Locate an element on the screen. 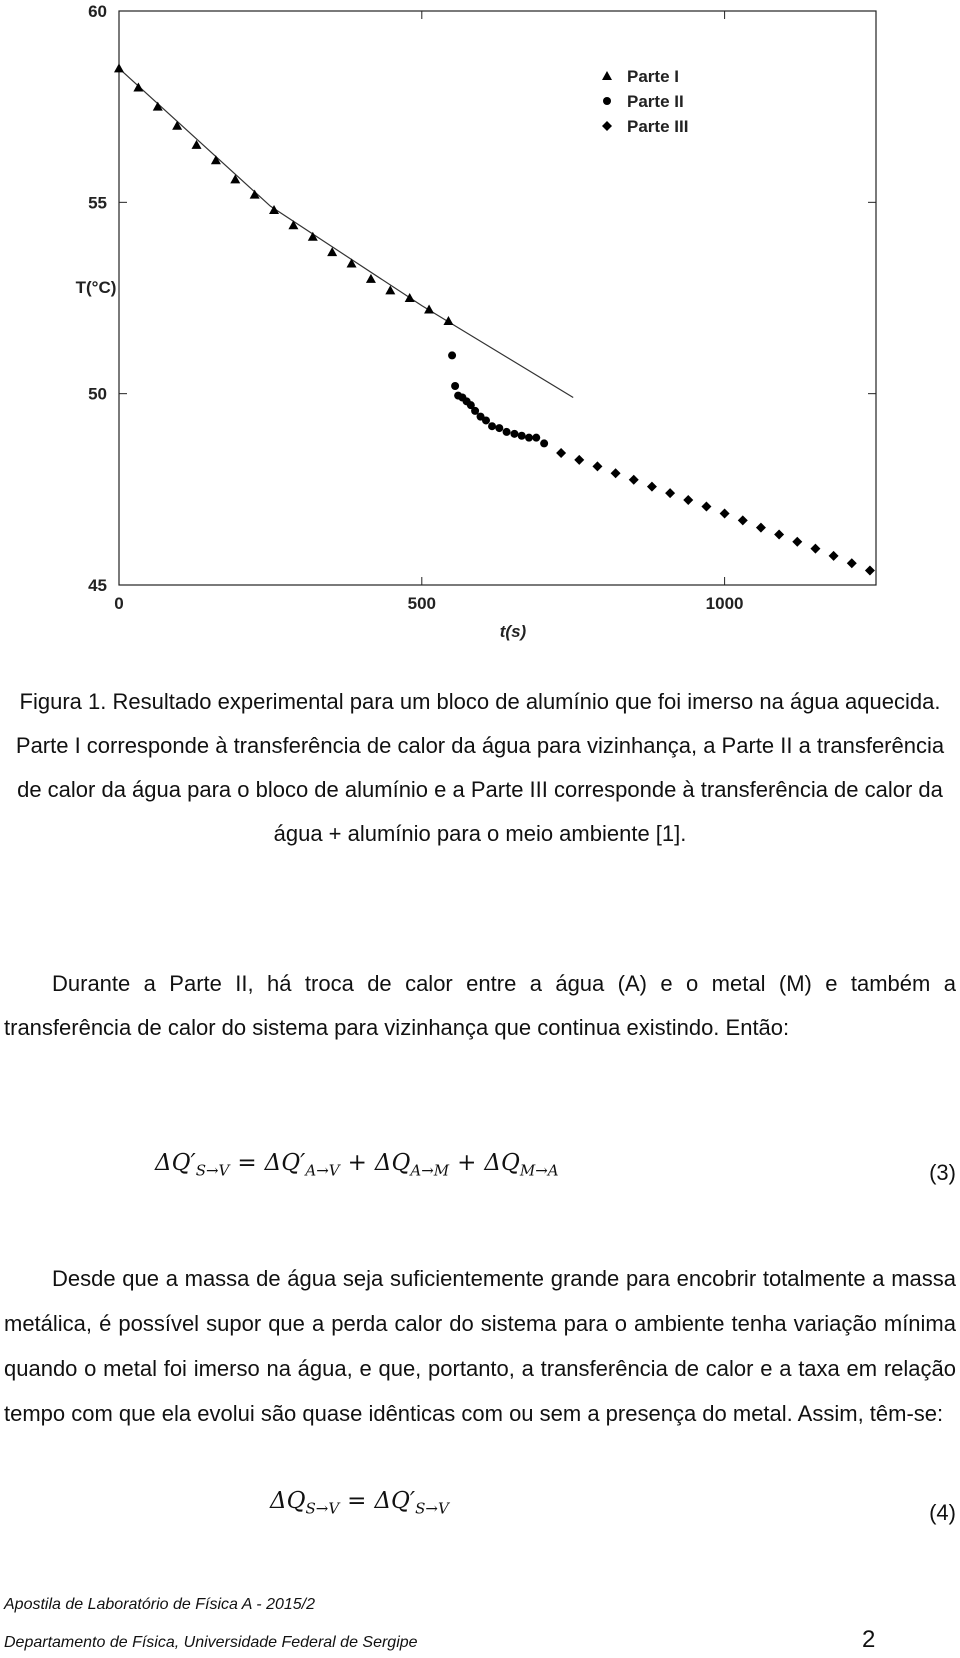 Image resolution: width=960 pixels, height=1658 pixels. legend-label: Parte III is located at coordinates (657, 126).